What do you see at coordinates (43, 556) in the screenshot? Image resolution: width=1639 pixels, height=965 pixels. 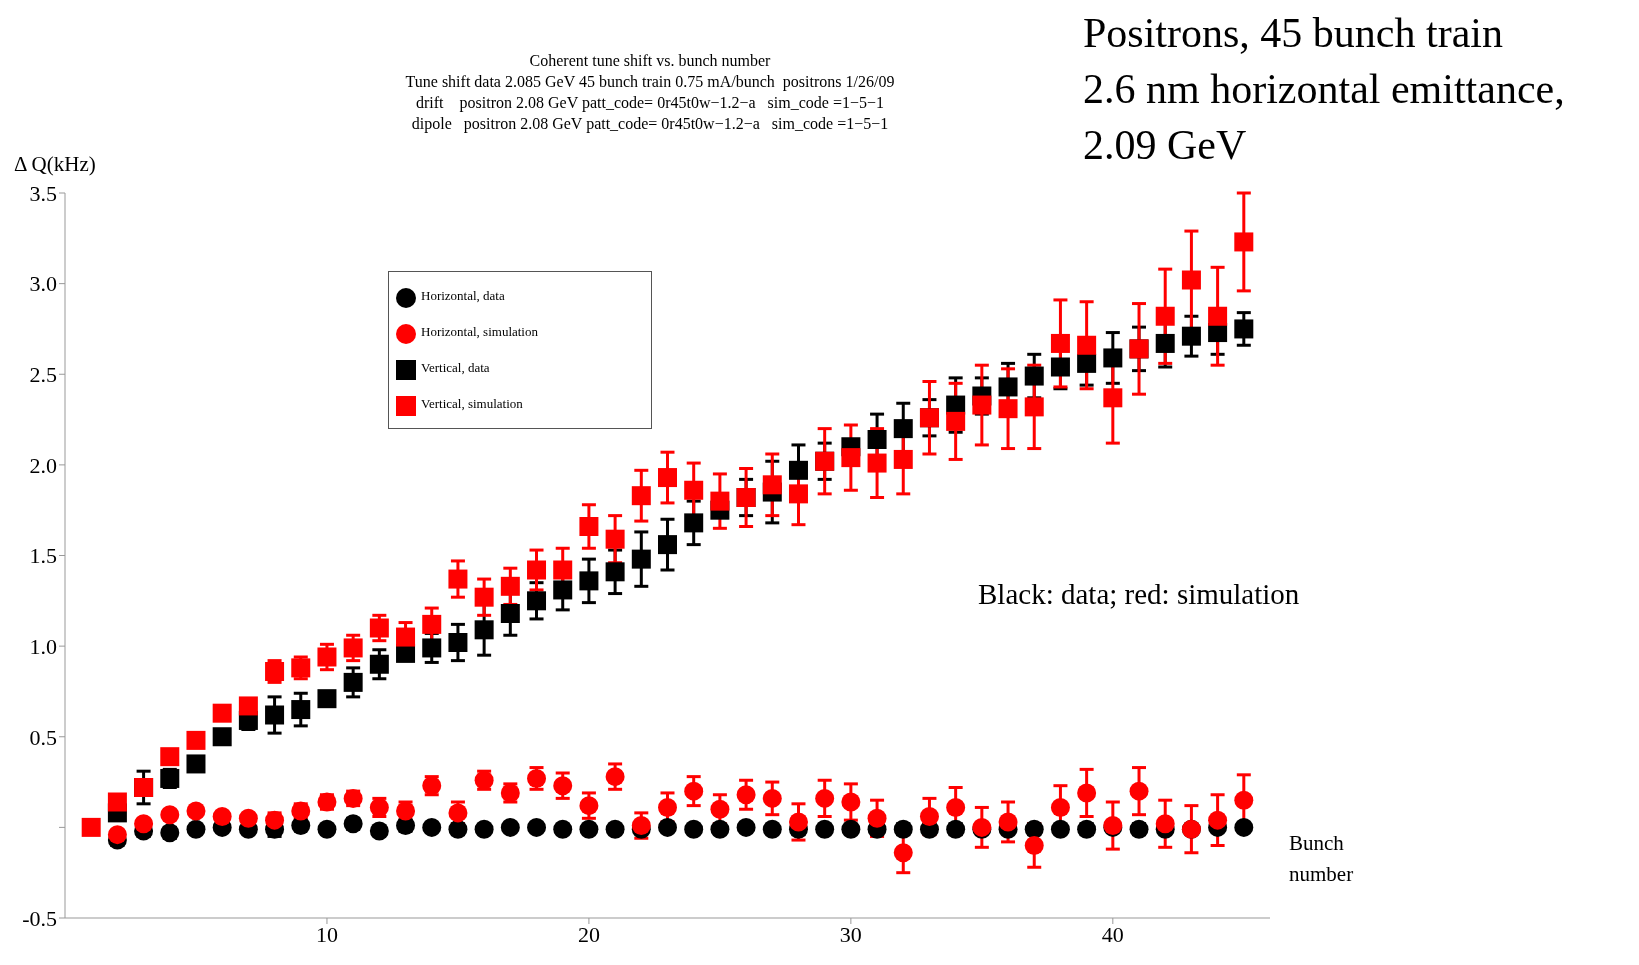 I see `y-tick-label: 1.5` at bounding box center [43, 556].